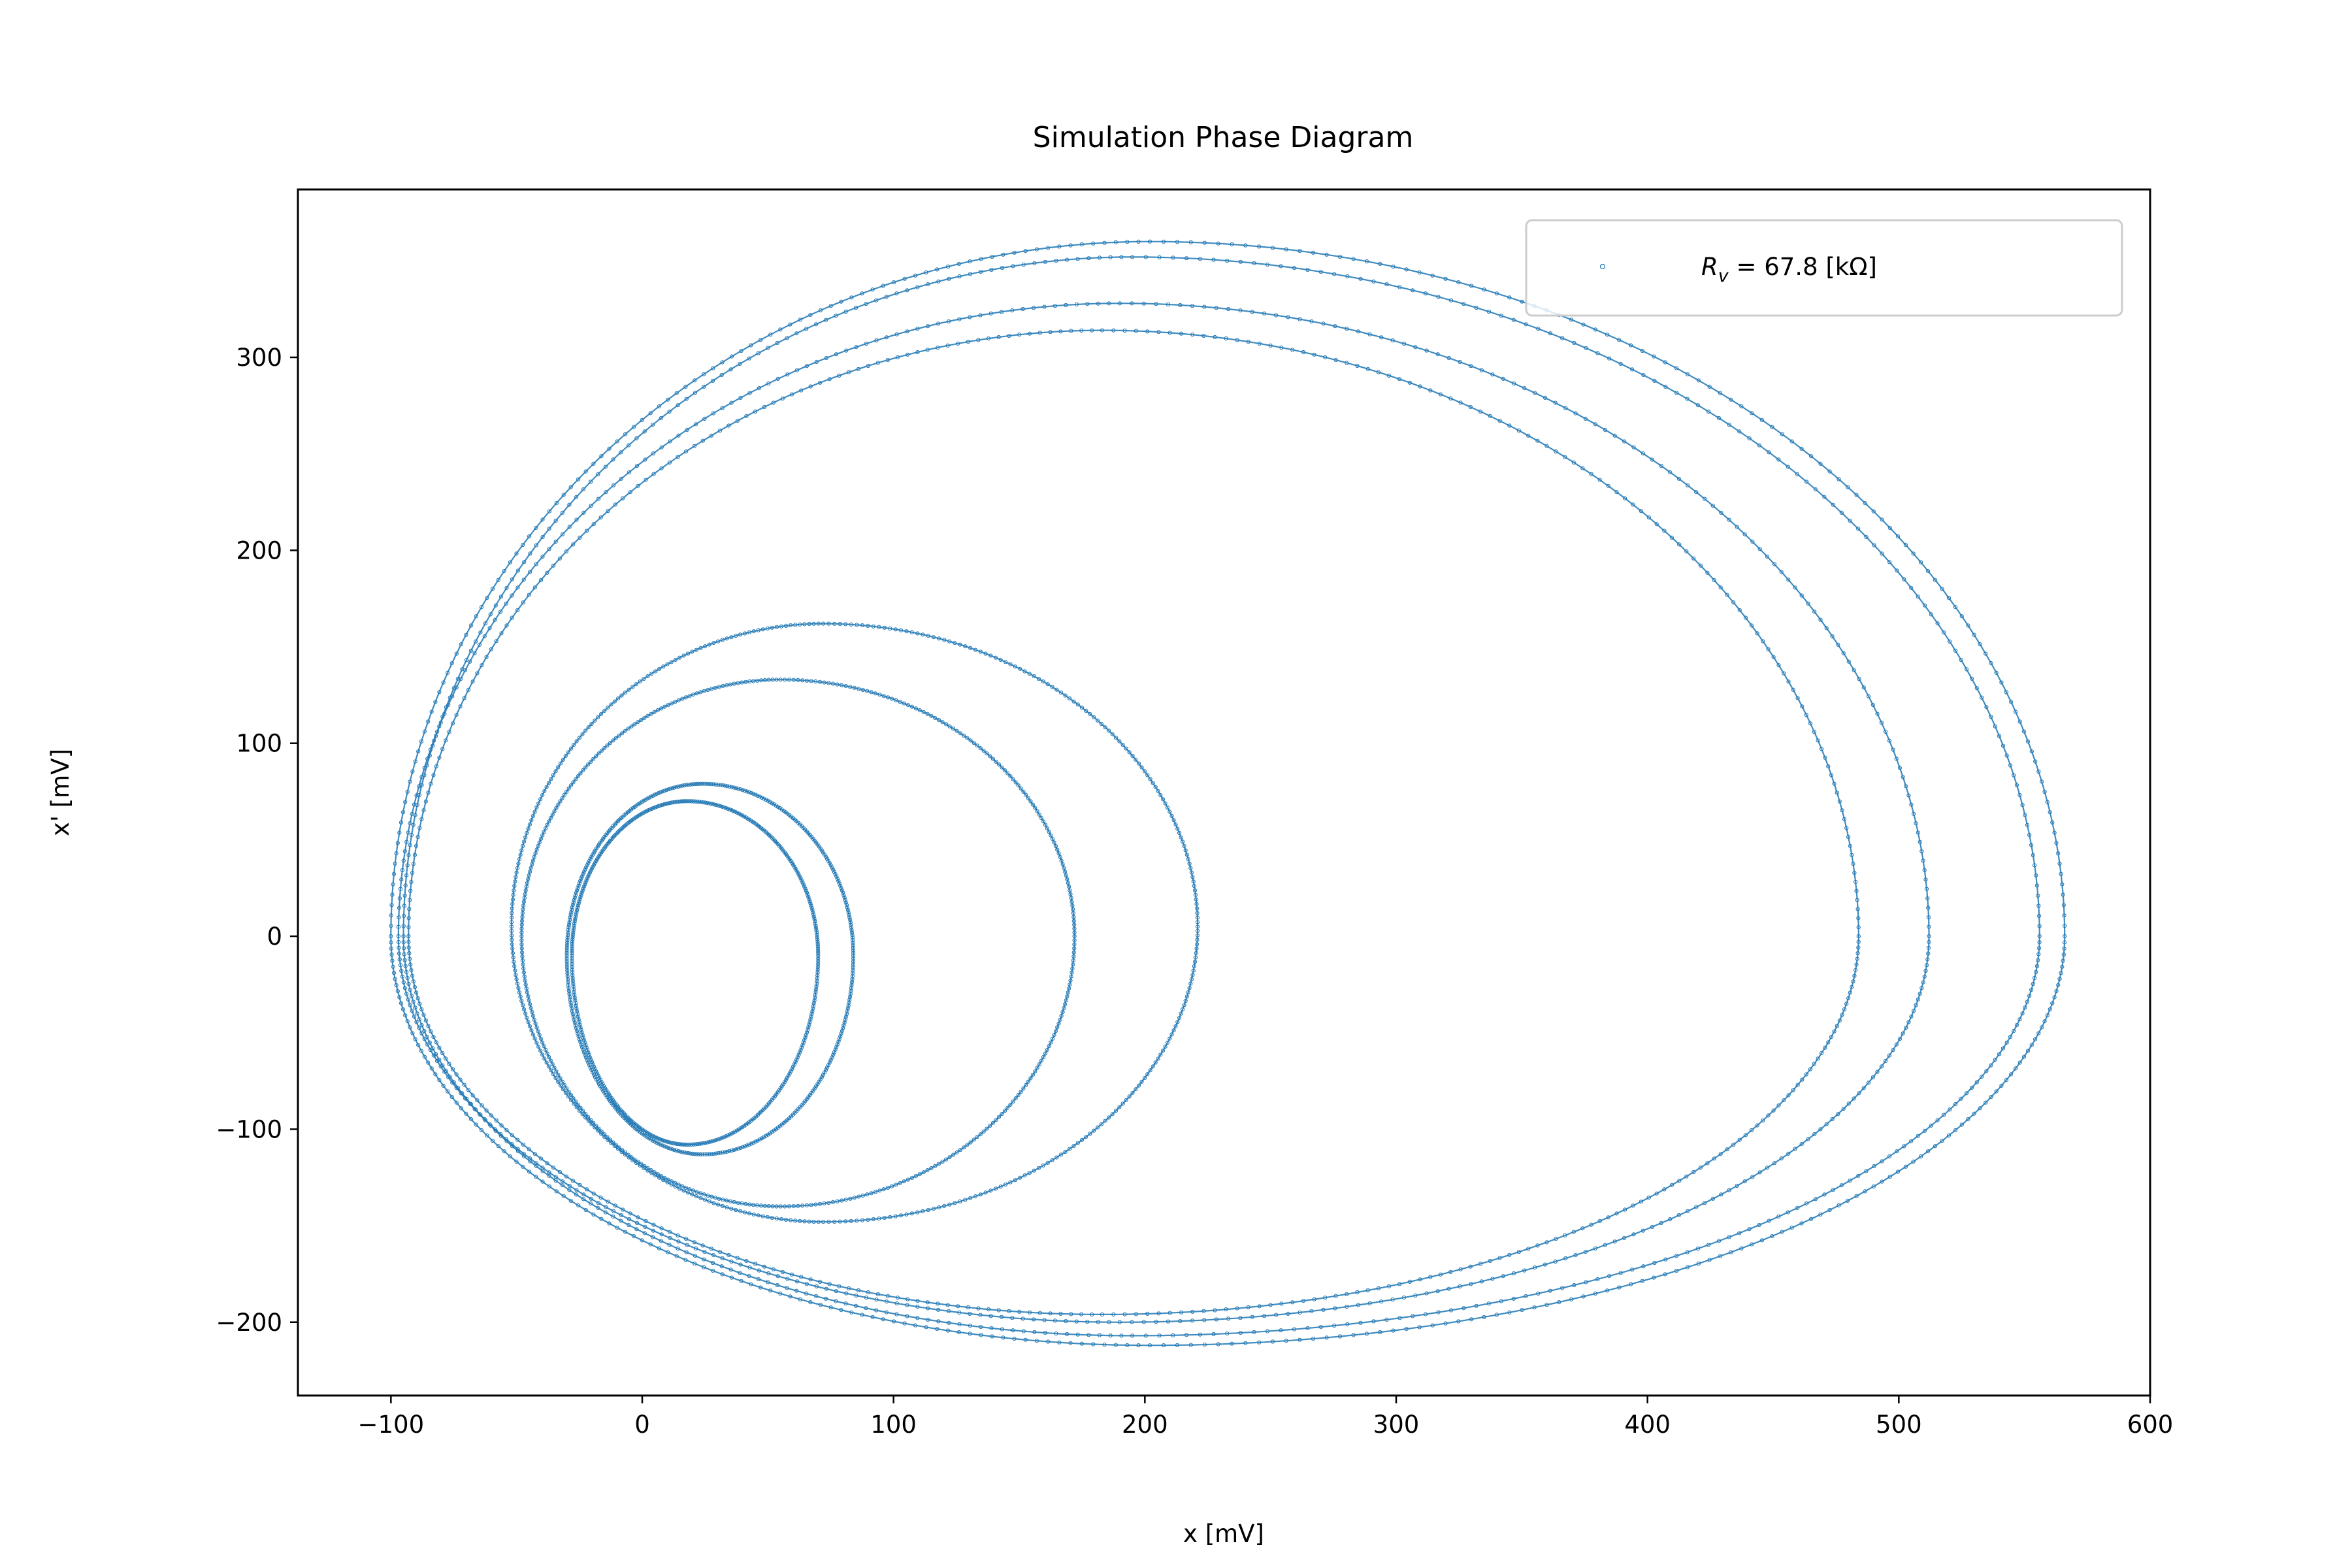 The width and height of the screenshot is (2352, 1568). Describe the element at coordinates (1396, 1425) in the screenshot. I see `x-tick-label: 300` at that location.